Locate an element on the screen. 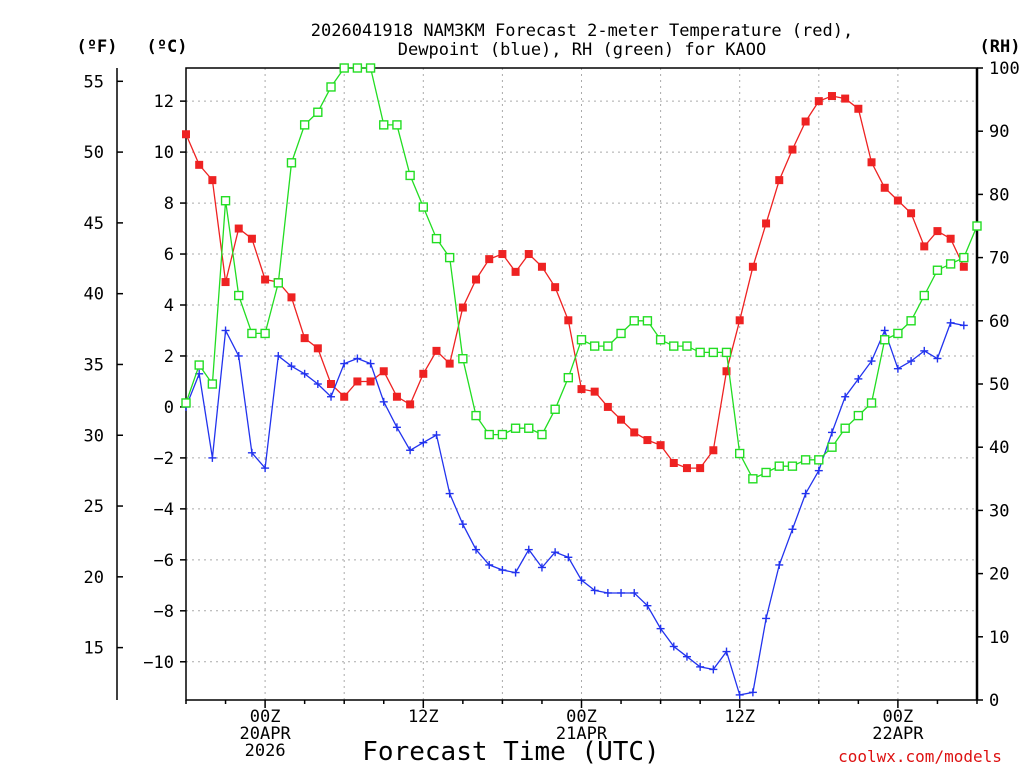 This screenshot has width=1024, height=768. celsius-tick-label: 10 is located at coordinates (164, 153).